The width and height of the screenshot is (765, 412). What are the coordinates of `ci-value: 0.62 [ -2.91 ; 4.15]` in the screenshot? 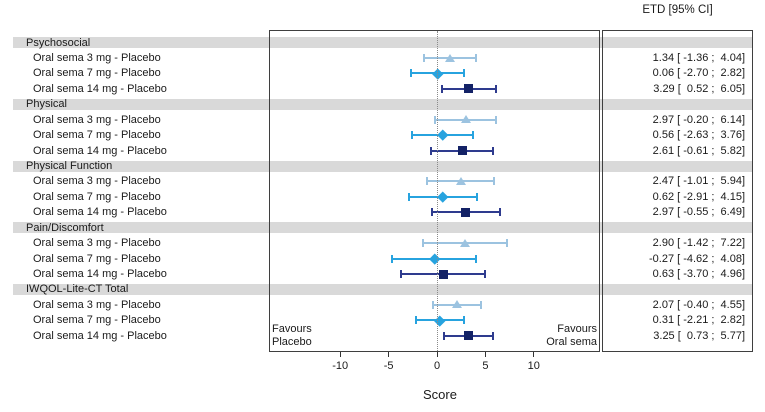 It's located at (698, 196).